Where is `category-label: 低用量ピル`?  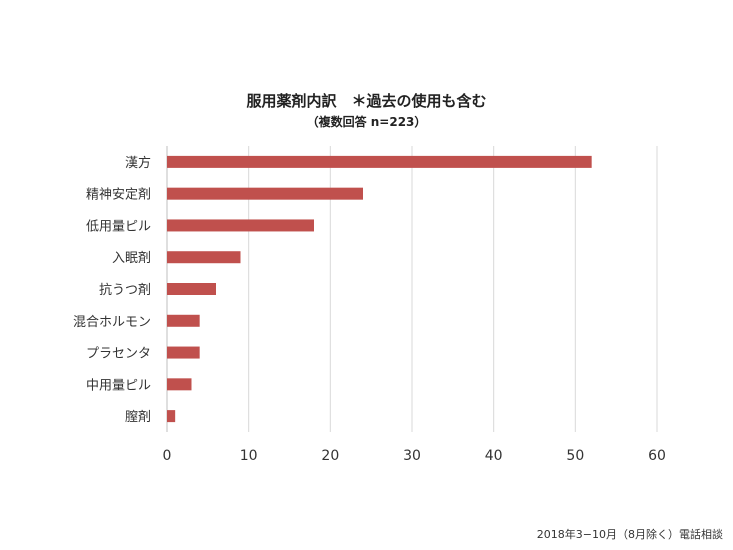 category-label: 低用量ピル is located at coordinates (118, 226).